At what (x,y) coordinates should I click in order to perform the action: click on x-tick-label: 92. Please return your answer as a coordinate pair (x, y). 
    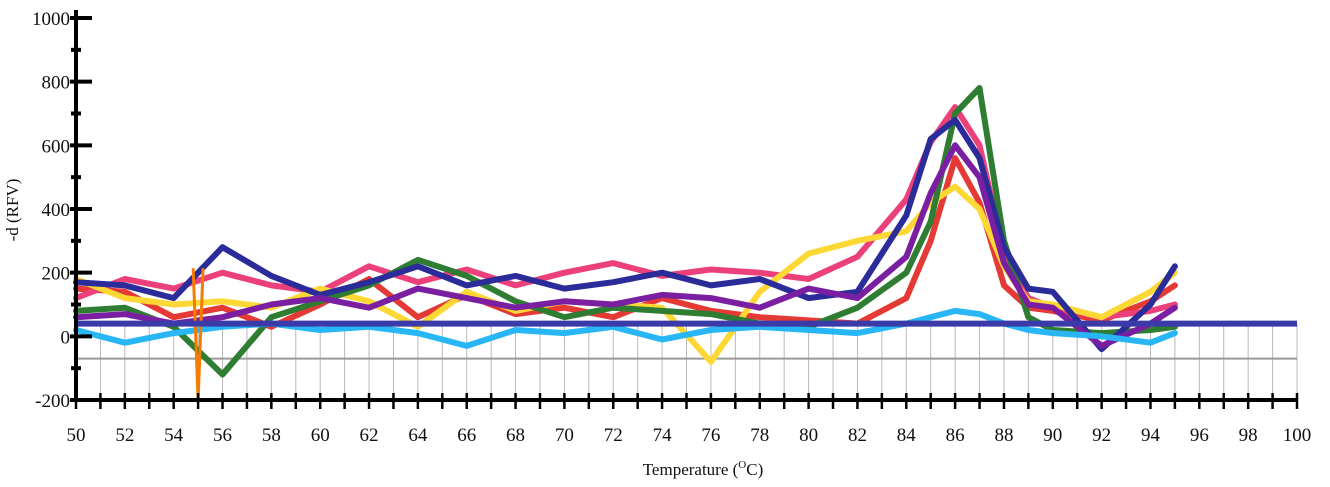
    Looking at the image, I should click on (1101, 435).